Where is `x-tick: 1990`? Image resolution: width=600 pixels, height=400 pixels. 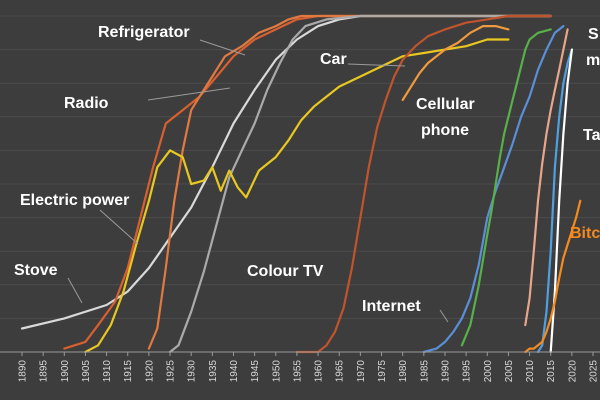 x-tick: 1990 is located at coordinates (445, 367).